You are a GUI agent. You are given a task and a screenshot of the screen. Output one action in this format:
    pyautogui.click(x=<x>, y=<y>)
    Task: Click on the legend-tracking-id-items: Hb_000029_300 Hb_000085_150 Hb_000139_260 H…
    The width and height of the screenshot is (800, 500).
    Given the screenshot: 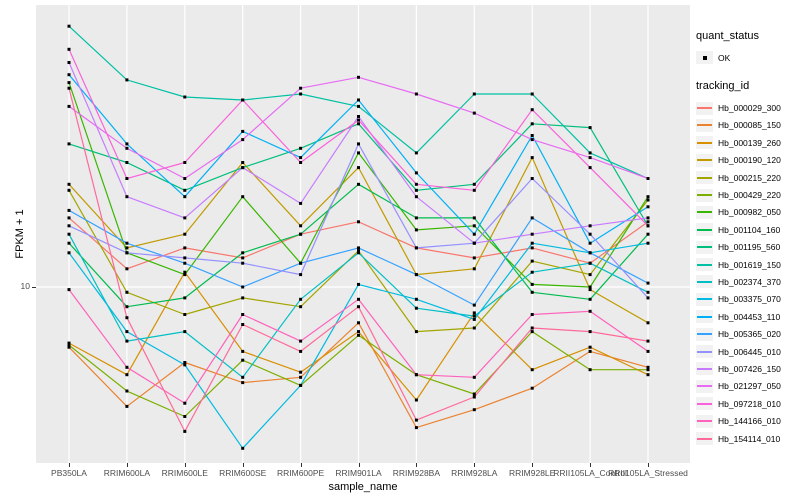 What is the action you would take?
    pyautogui.click(x=748, y=273)
    